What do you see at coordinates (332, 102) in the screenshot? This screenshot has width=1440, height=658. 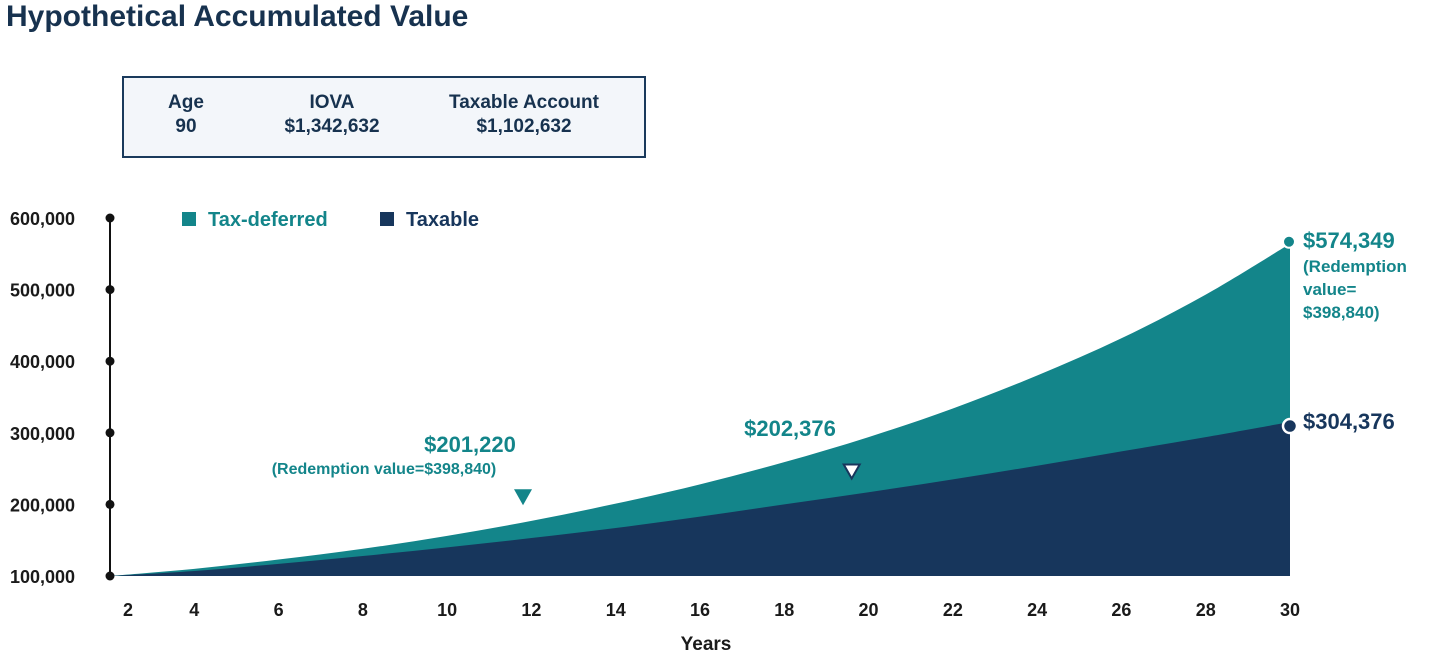 I see `summary-iova-label: IOVA` at bounding box center [332, 102].